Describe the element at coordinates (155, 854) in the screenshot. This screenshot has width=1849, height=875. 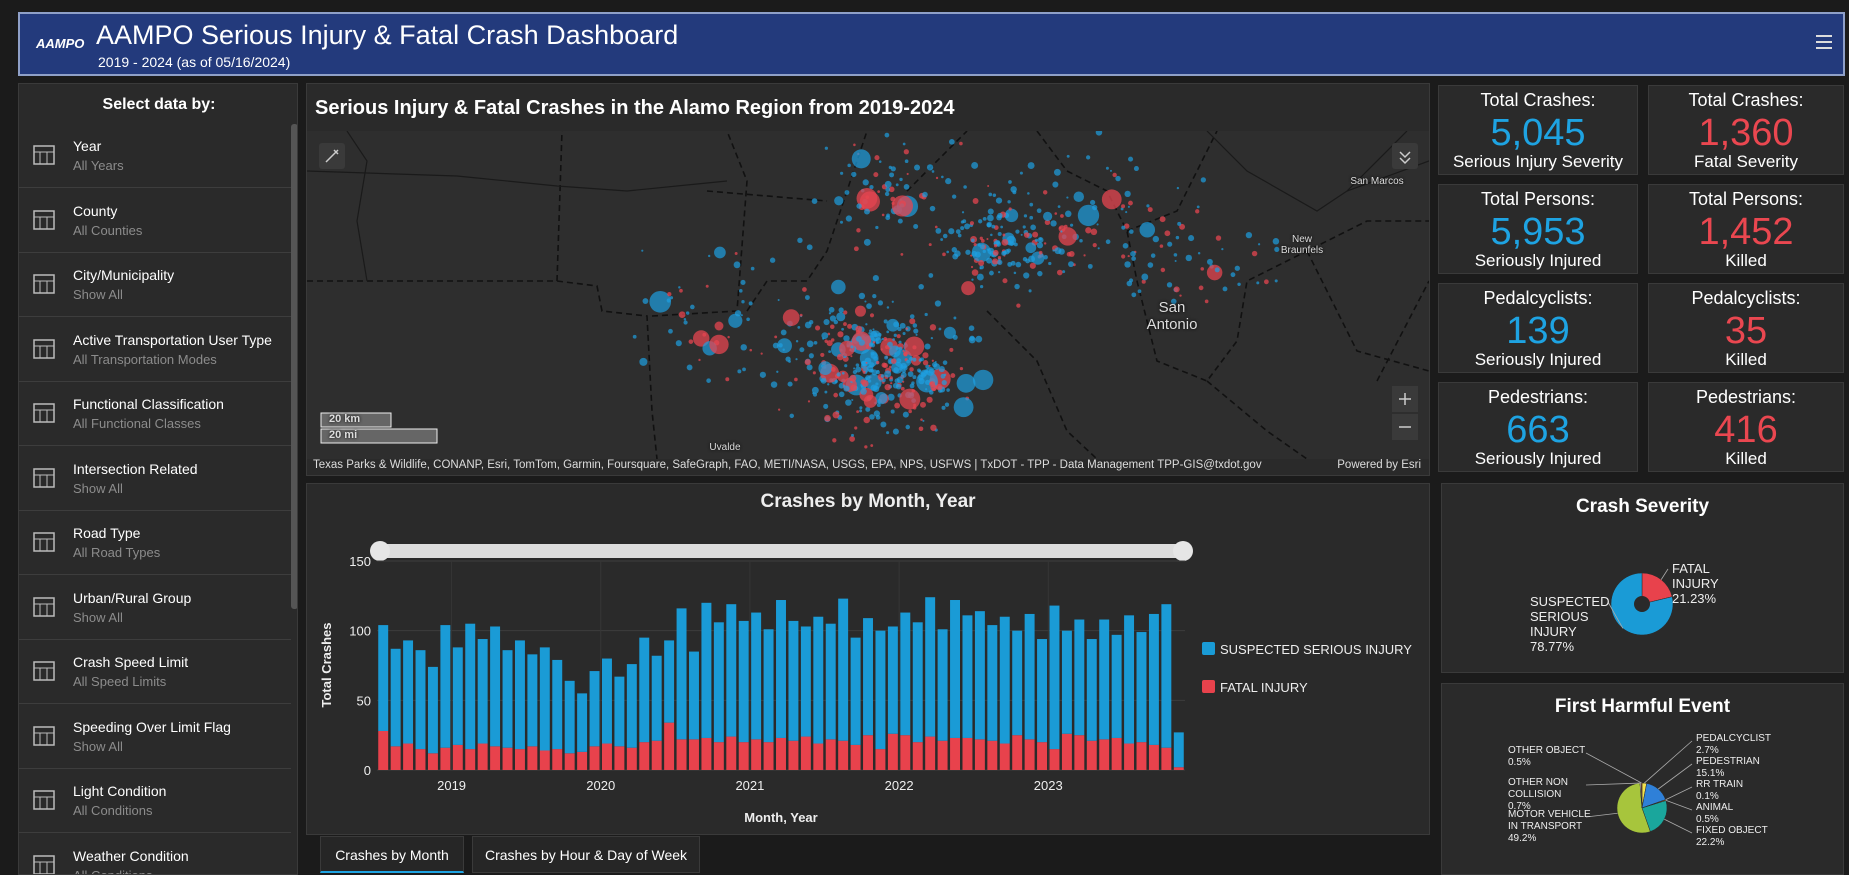
I see `filter-item: Weather Condition All Conditions` at that location.